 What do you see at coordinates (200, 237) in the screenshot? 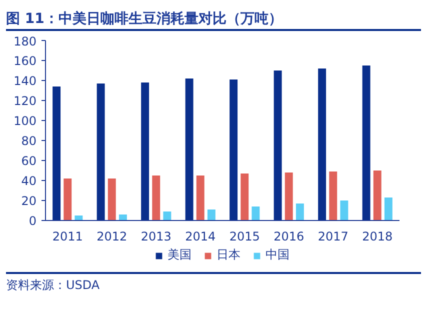
I see `x-tick-label: 2014` at bounding box center [200, 237].